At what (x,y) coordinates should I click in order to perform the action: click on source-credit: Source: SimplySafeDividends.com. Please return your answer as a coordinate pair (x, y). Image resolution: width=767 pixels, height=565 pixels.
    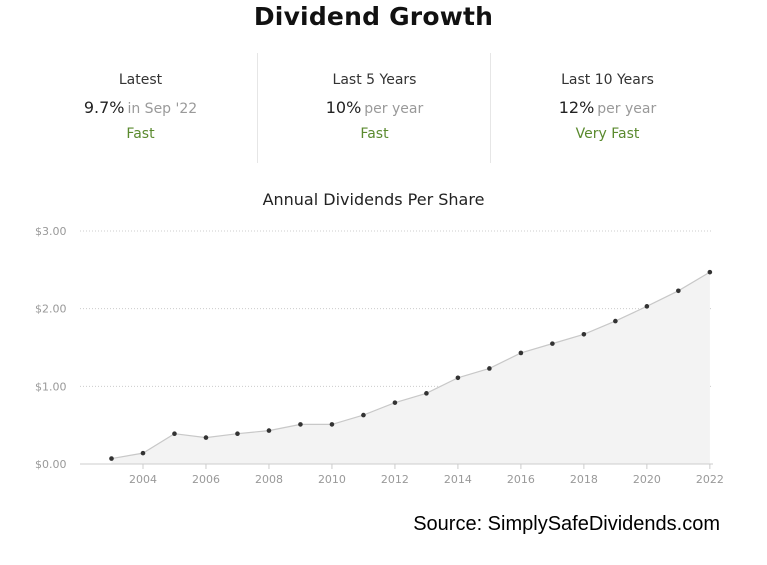
    Looking at the image, I should click on (566, 524).